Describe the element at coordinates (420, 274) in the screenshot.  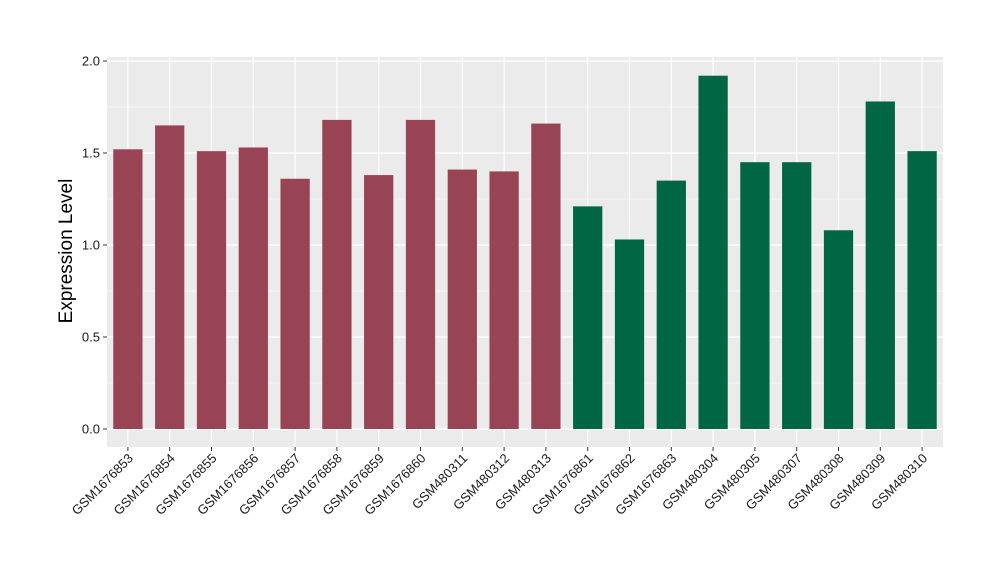
I see `bar-GSM1676860` at that location.